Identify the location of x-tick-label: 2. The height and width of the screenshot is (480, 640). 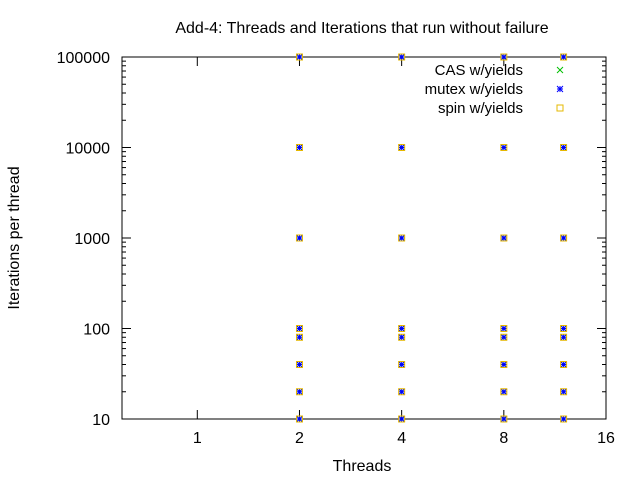
(299, 438).